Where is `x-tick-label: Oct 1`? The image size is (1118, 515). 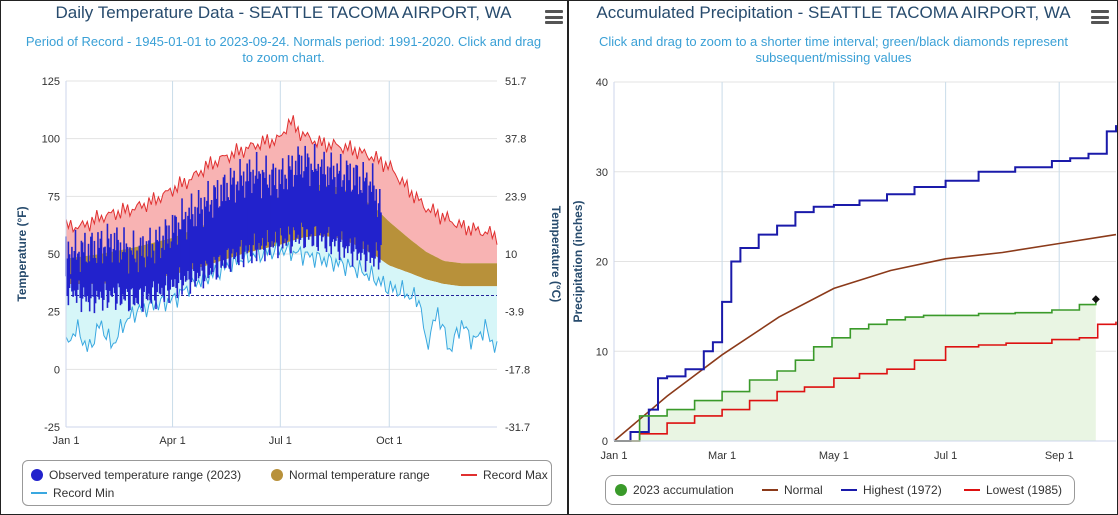 x-tick-label: Oct 1 is located at coordinates (389, 441).